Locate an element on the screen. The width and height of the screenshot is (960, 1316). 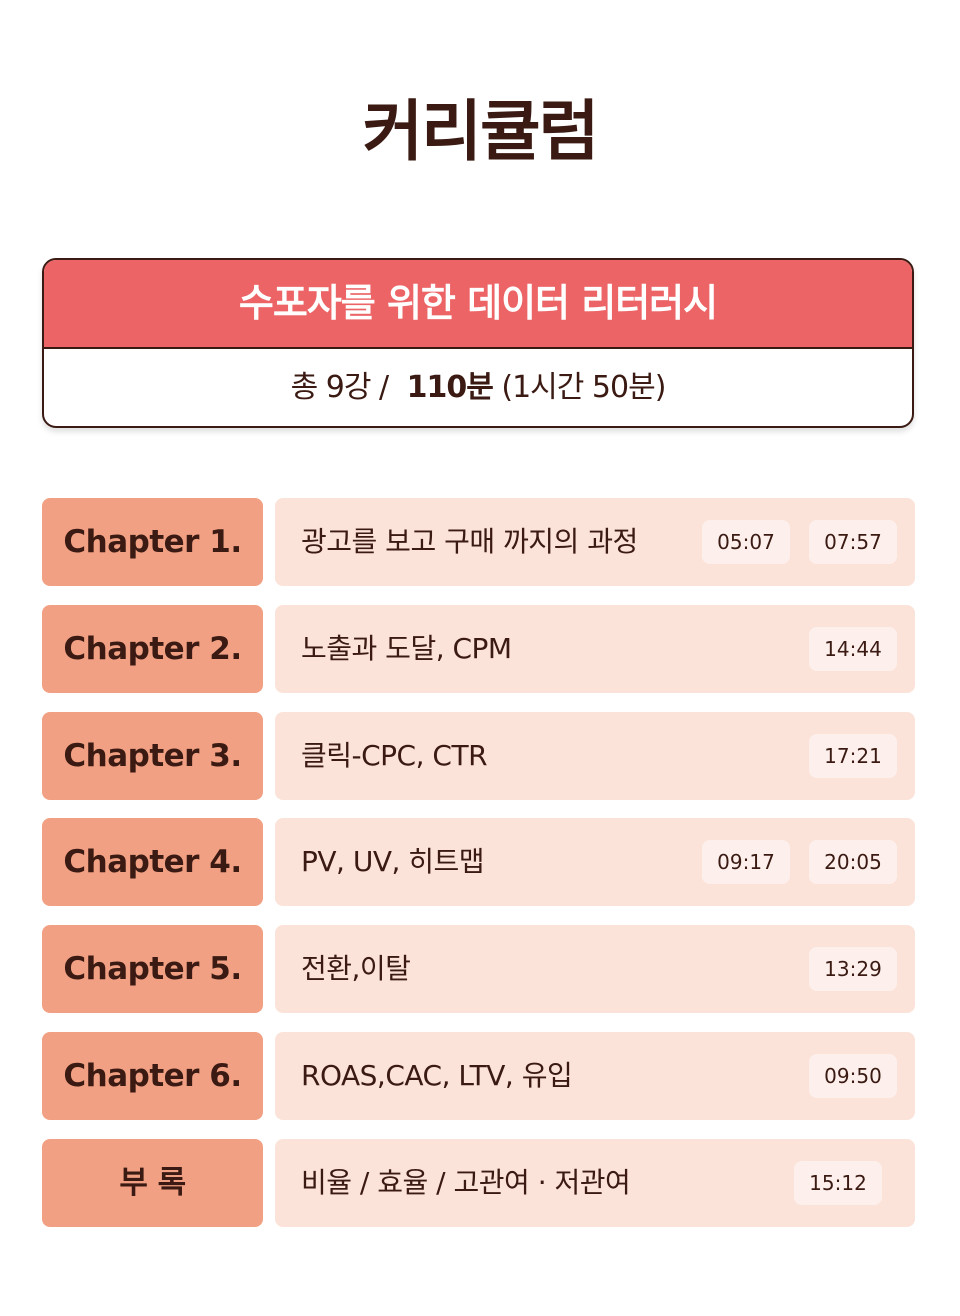
topic-label: 비율 / 효율 / 고관여 · 저관여 is located at coordinates (466, 1182).